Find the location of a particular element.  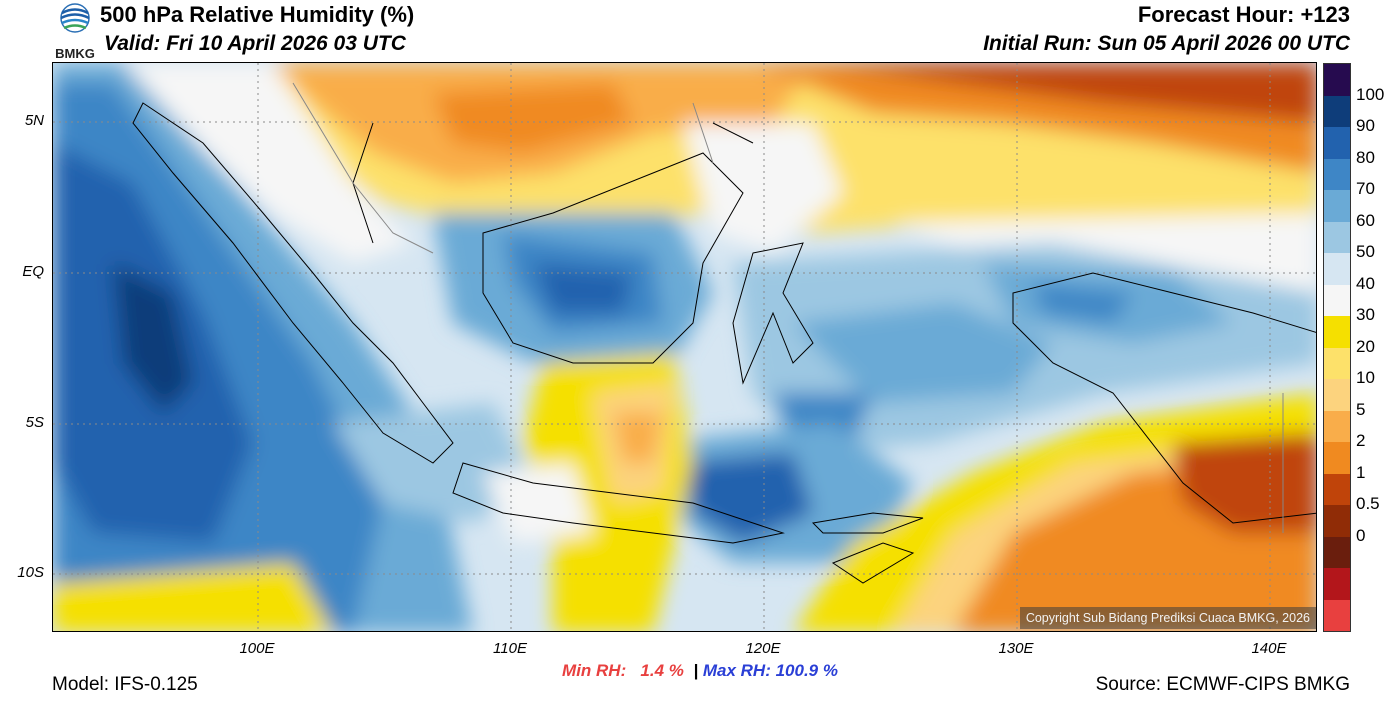

colorbar-label: 90 is located at coordinates (1365, 125).